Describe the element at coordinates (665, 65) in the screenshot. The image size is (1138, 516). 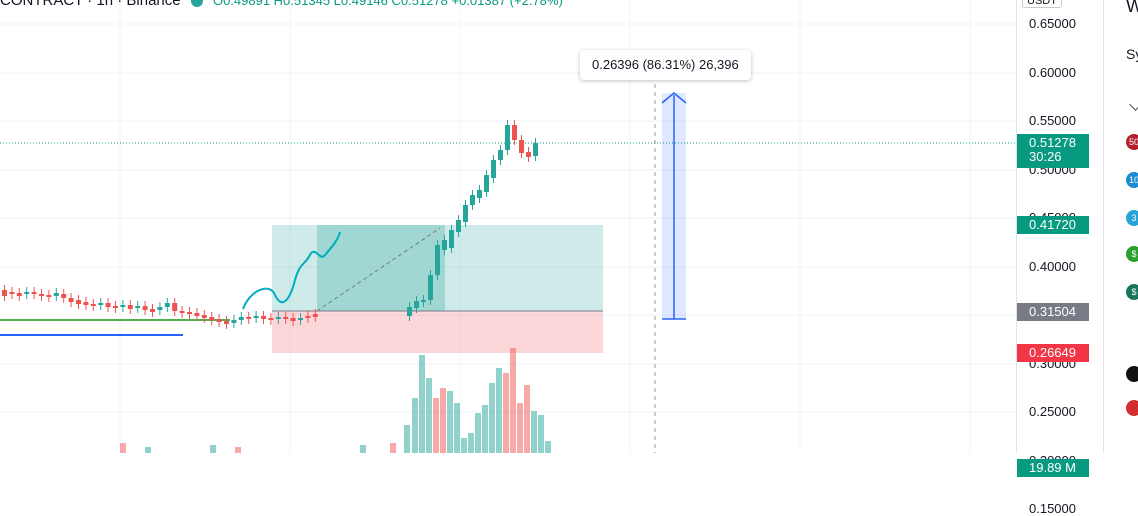
I see `measure-tooltip: 0.26396 (86.31%) 26,396` at that location.